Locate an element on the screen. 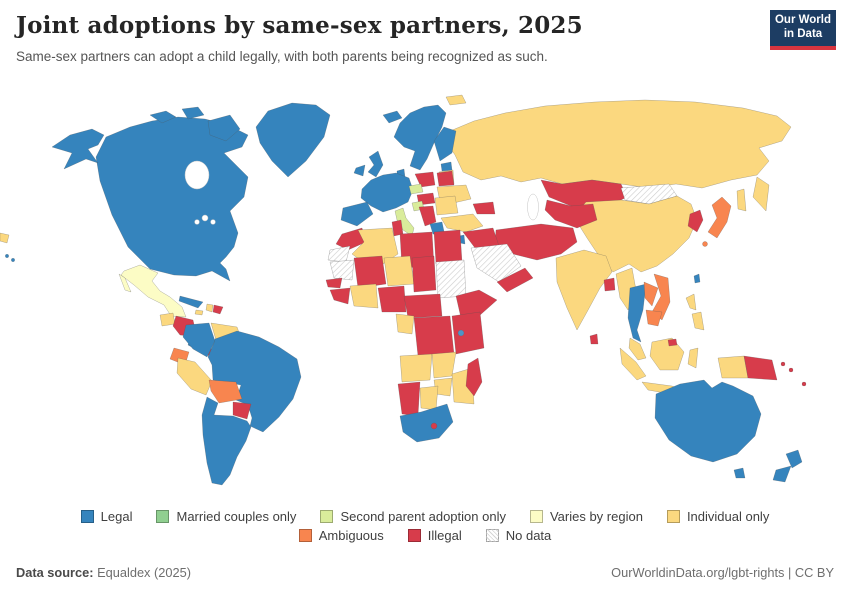 The width and height of the screenshot is (850, 600). region-niger is located at coordinates (399, 271).